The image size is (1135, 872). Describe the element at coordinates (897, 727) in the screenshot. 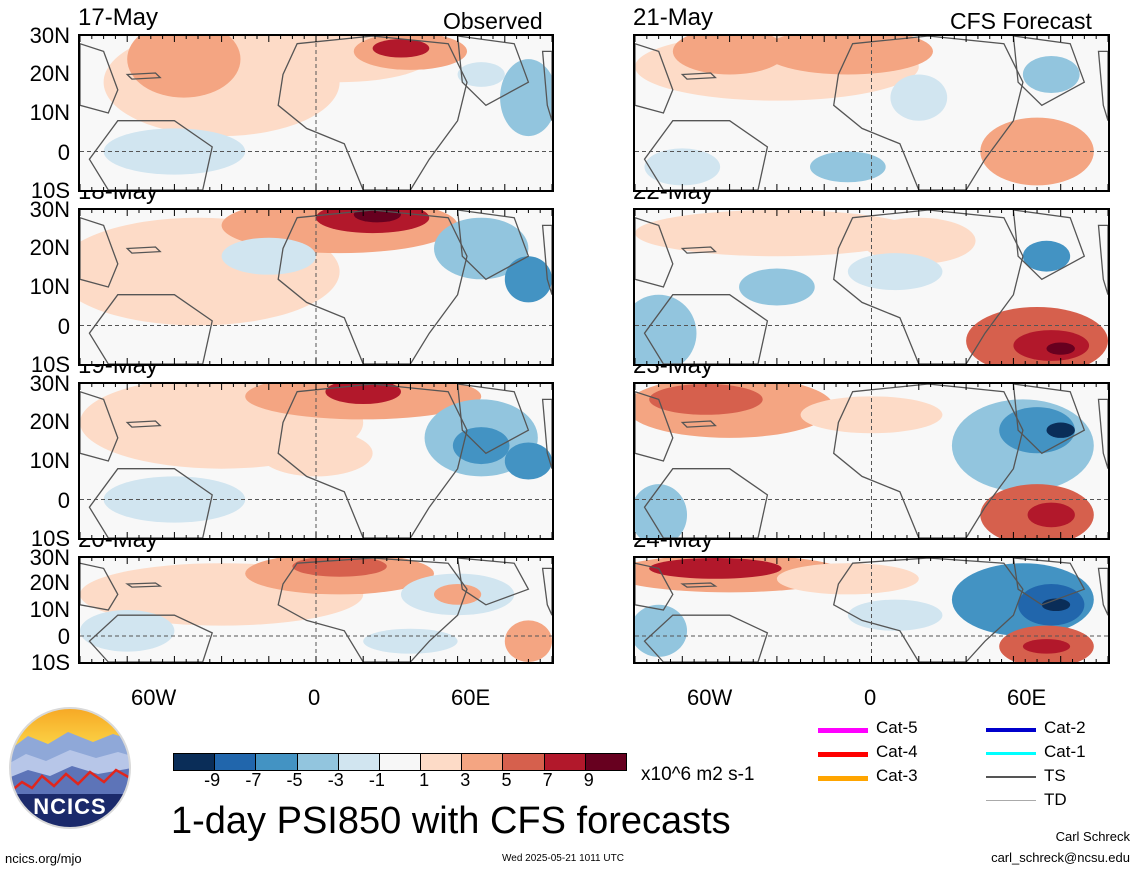

I see `legend-label: Cat-5` at that location.